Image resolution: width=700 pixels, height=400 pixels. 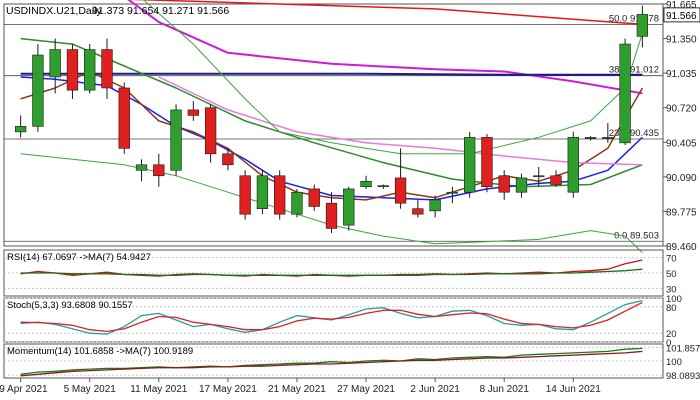 I want to click on y-tick-label: 90.720, so click(x=681, y=109).